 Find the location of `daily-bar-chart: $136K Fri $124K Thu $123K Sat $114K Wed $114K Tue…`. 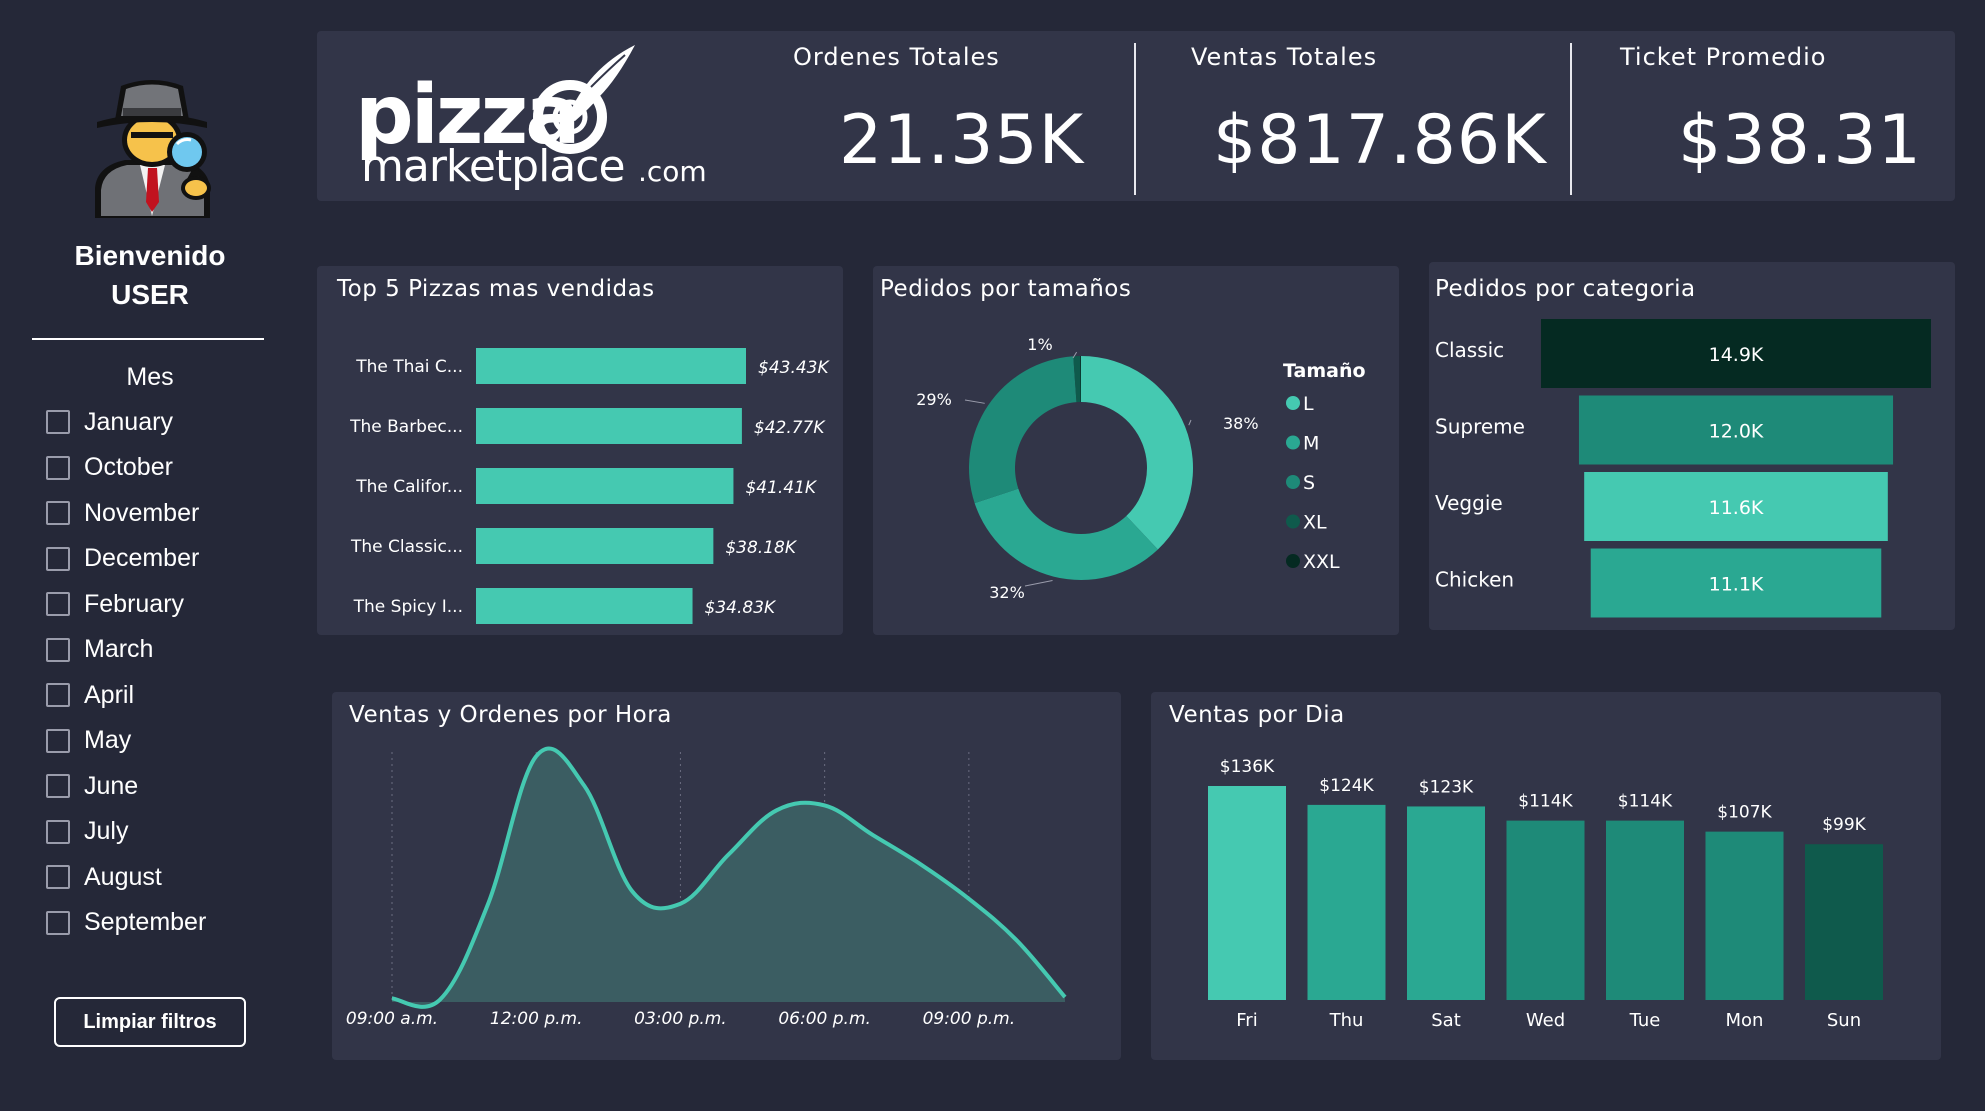

daily-bar-chart: $136K Fri $124K Thu $123K Sat $114K Wed $114K Tue… is located at coordinates (1545, 894).